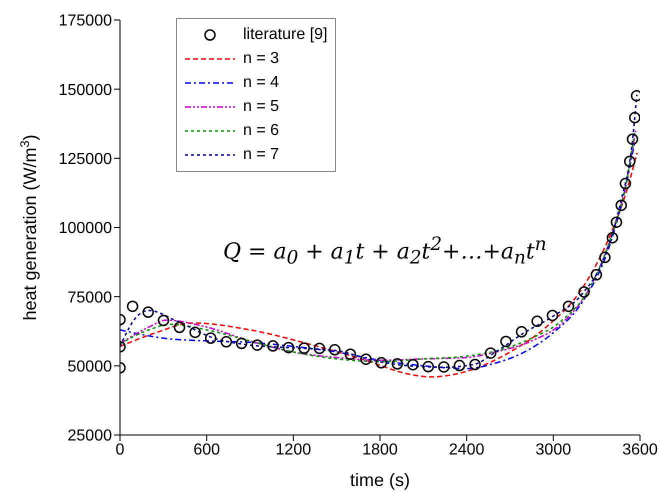  Describe the element at coordinates (384, 251) in the screenshot. I see `text: Q = a$_{0}$ + a$_{1}$t + a$_{2}$t$^{2}$+…+a$_{n}$t$^{n}$` at that location.